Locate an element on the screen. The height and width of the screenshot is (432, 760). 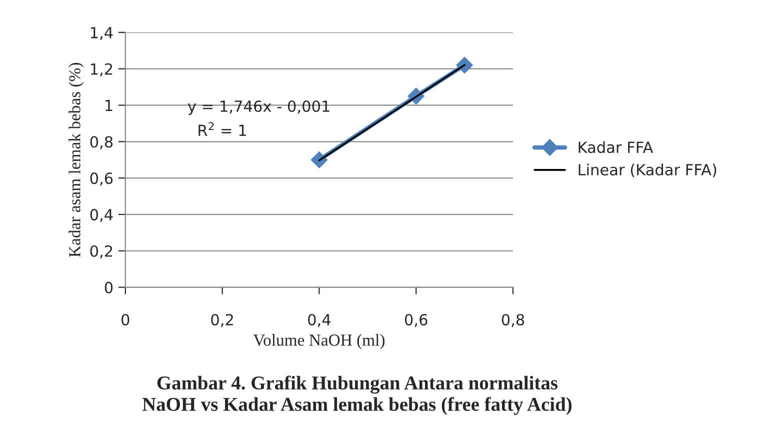
y-tick-label: 0,2 is located at coordinates (101, 251).